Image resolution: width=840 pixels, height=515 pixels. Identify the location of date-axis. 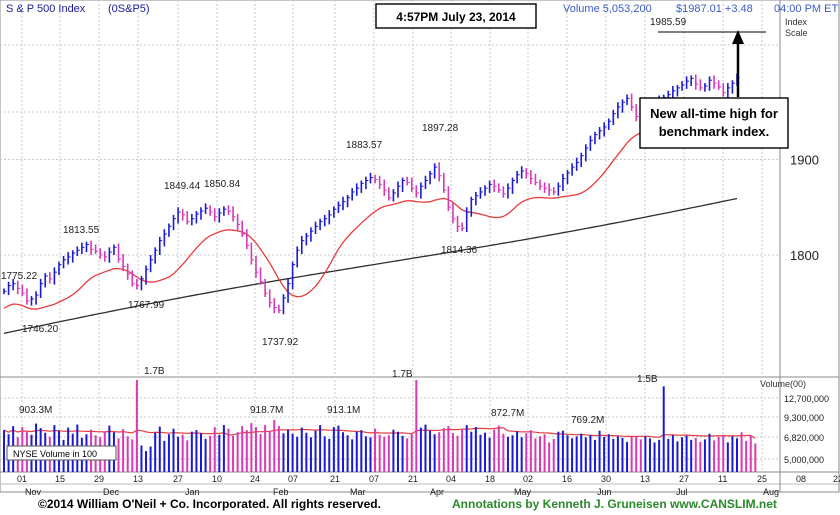
(420, 482).